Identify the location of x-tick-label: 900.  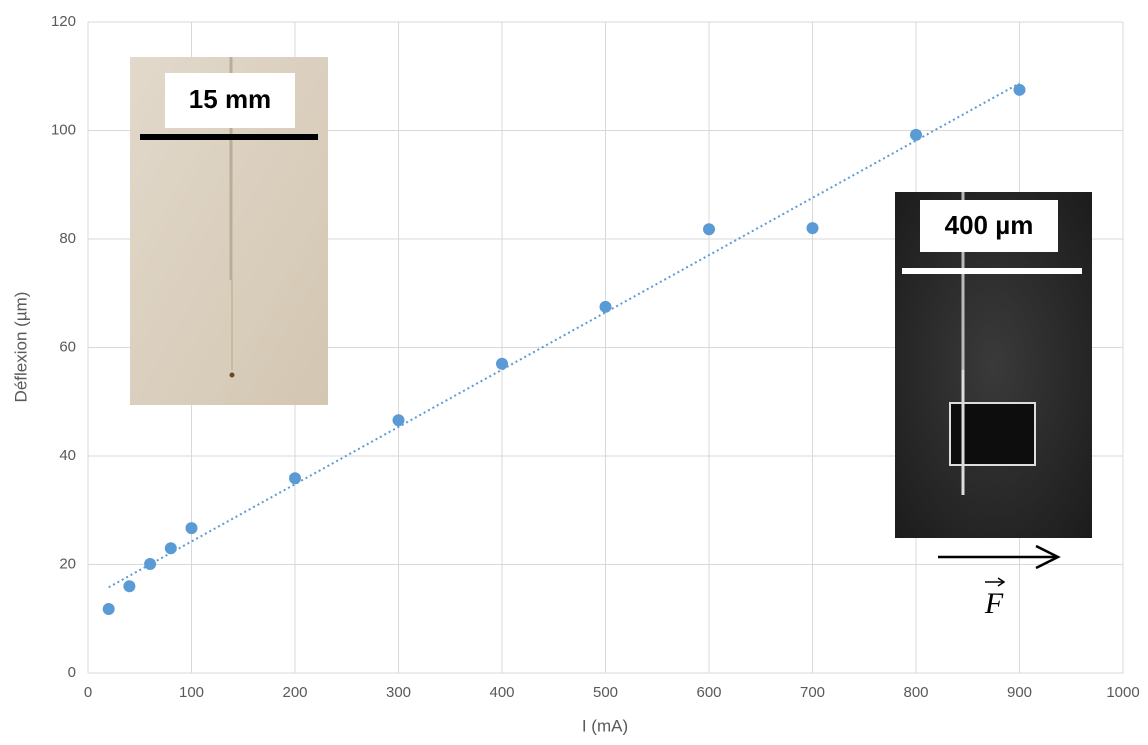
(1019, 692).